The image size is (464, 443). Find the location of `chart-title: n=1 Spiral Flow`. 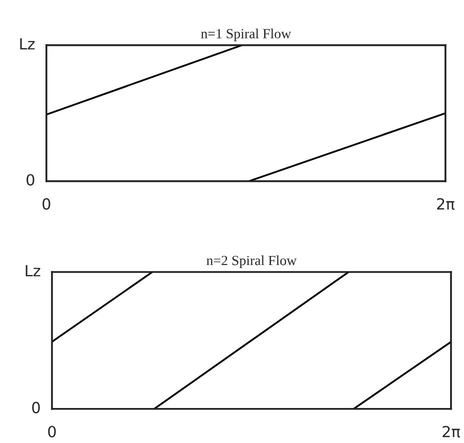

chart-title: n=1 Spiral Flow is located at coordinates (246, 35).